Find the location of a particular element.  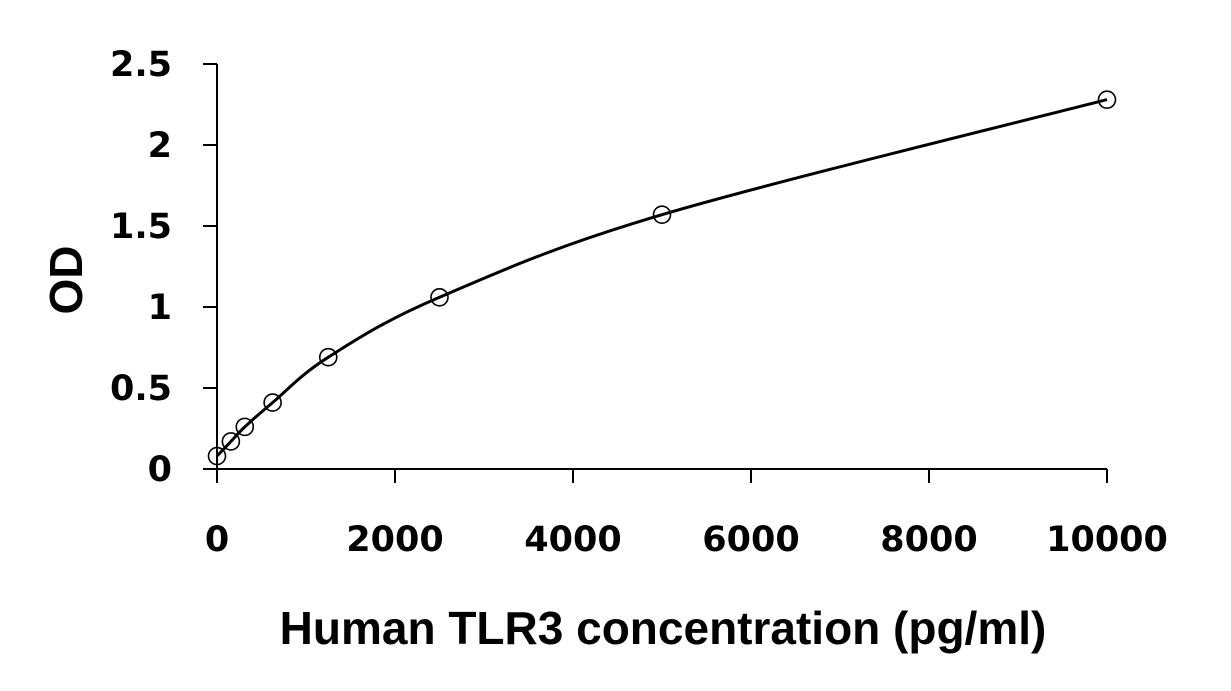

x-tick-label: 2000 is located at coordinates (394, 540).